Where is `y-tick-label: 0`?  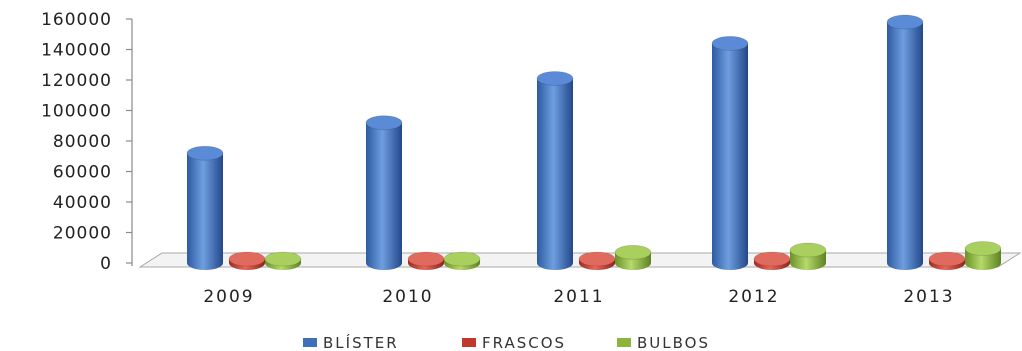
y-tick-label: 0 is located at coordinates (106, 264).